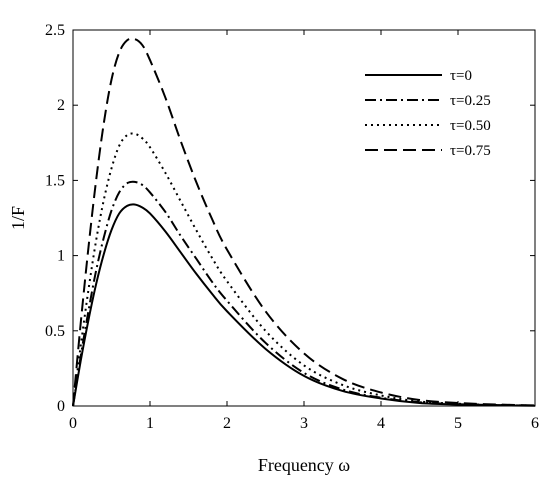 This screenshot has width=550, height=488. I want to click on x-tick-label: 2, so click(227, 423).